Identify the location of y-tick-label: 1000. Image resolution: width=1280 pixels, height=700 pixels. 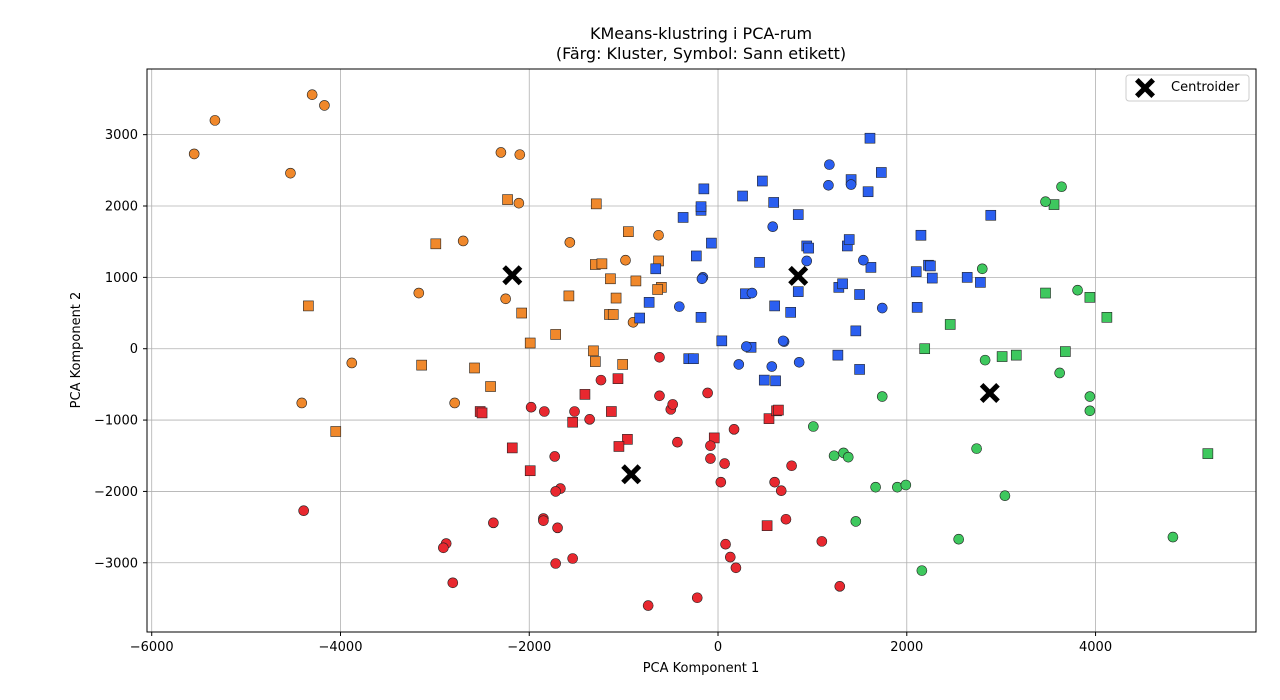
(121, 278).